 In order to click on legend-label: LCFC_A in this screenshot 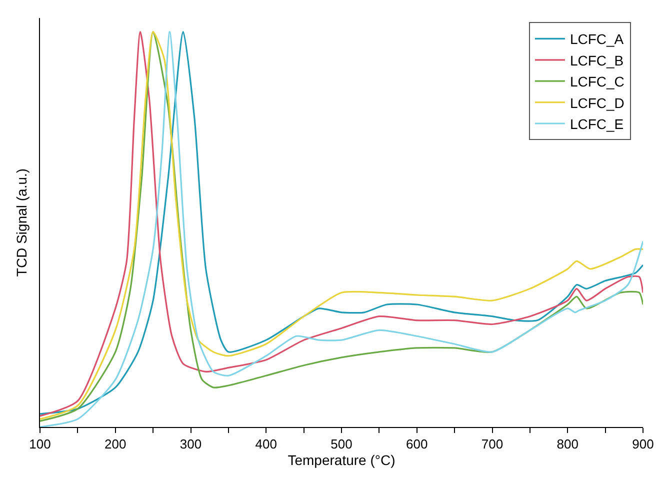, I will do `click(597, 39)`.